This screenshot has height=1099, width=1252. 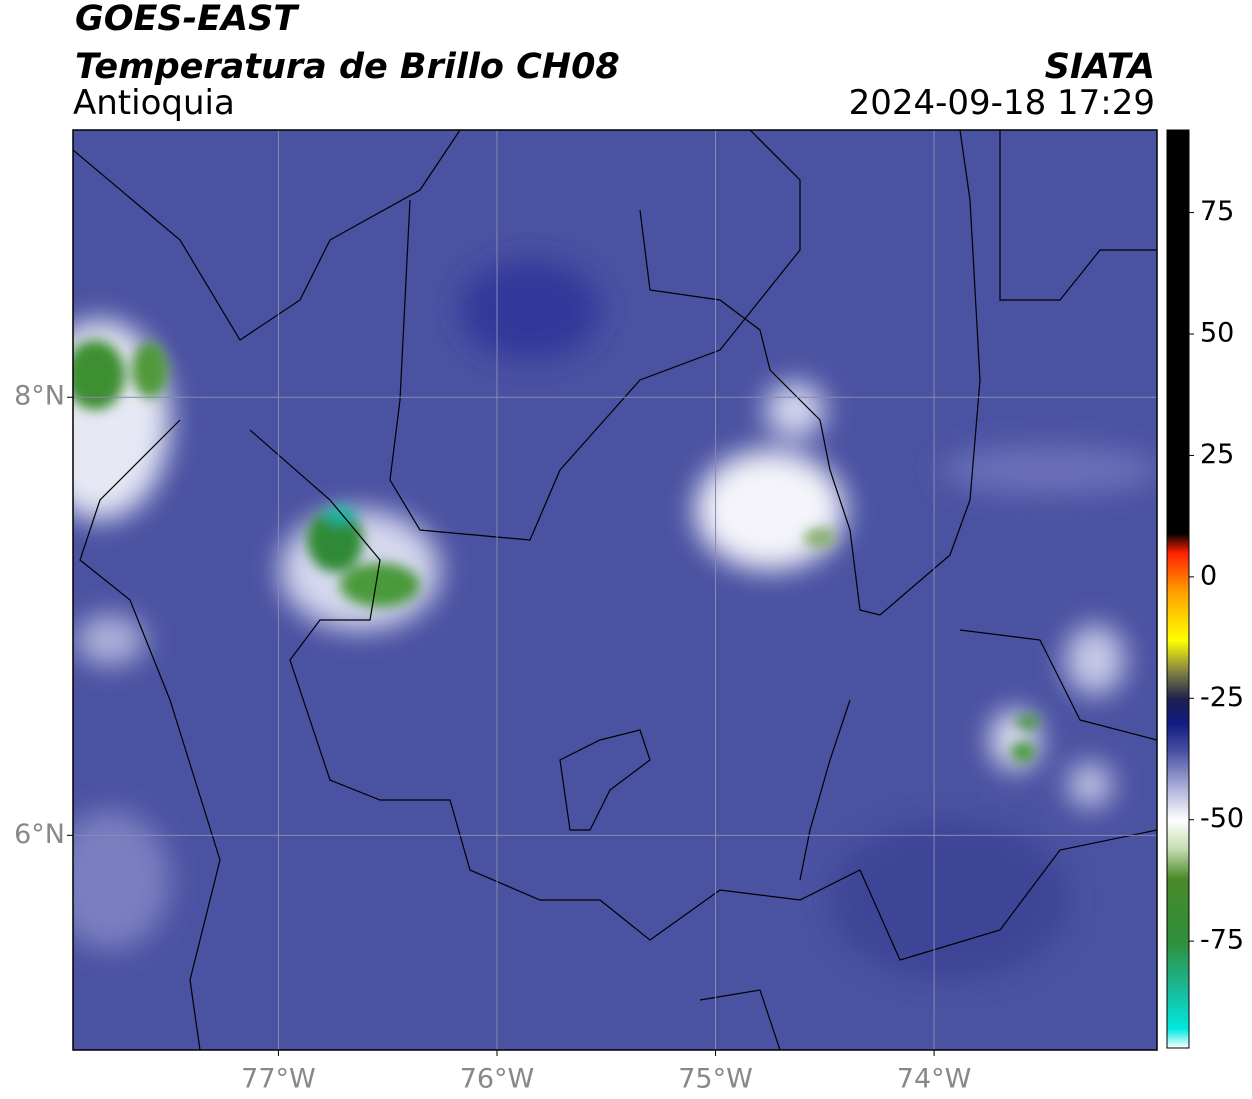 What do you see at coordinates (1208, 575) in the screenshot?
I see `colorbar-tick-label: 0` at bounding box center [1208, 575].